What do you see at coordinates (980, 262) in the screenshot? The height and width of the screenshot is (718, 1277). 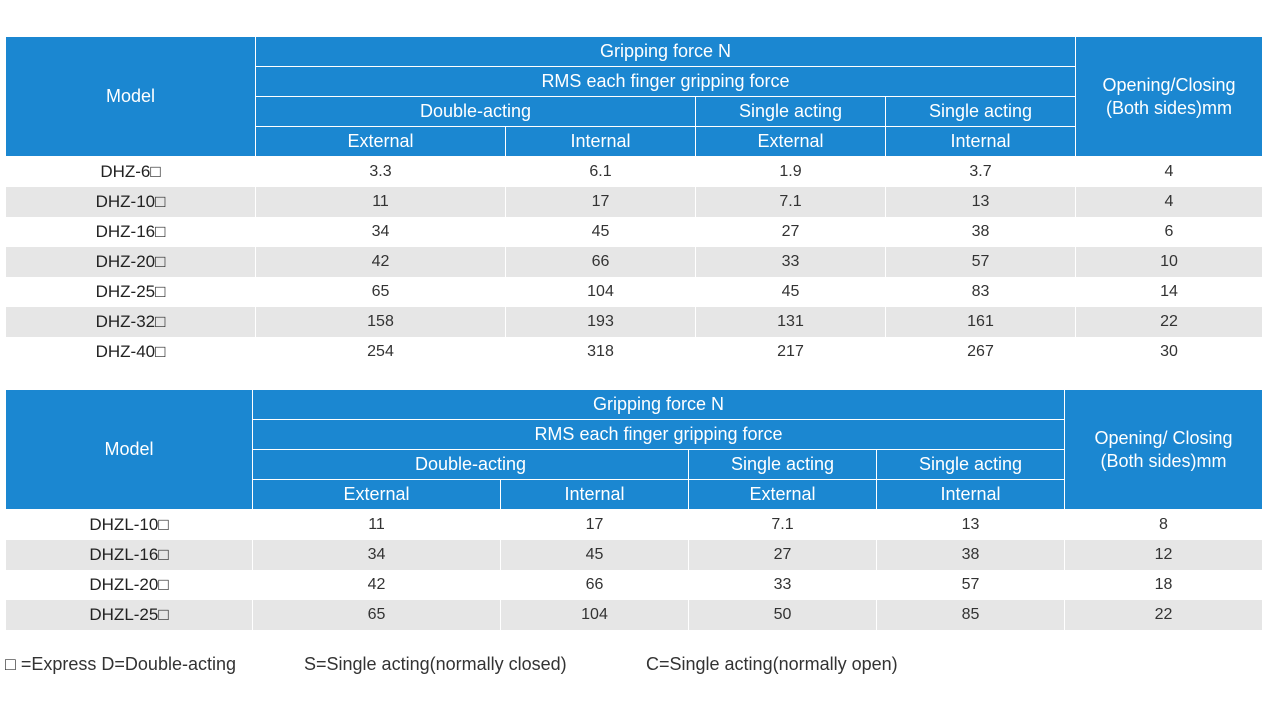 I see `internal-single-cell: 57` at bounding box center [980, 262].